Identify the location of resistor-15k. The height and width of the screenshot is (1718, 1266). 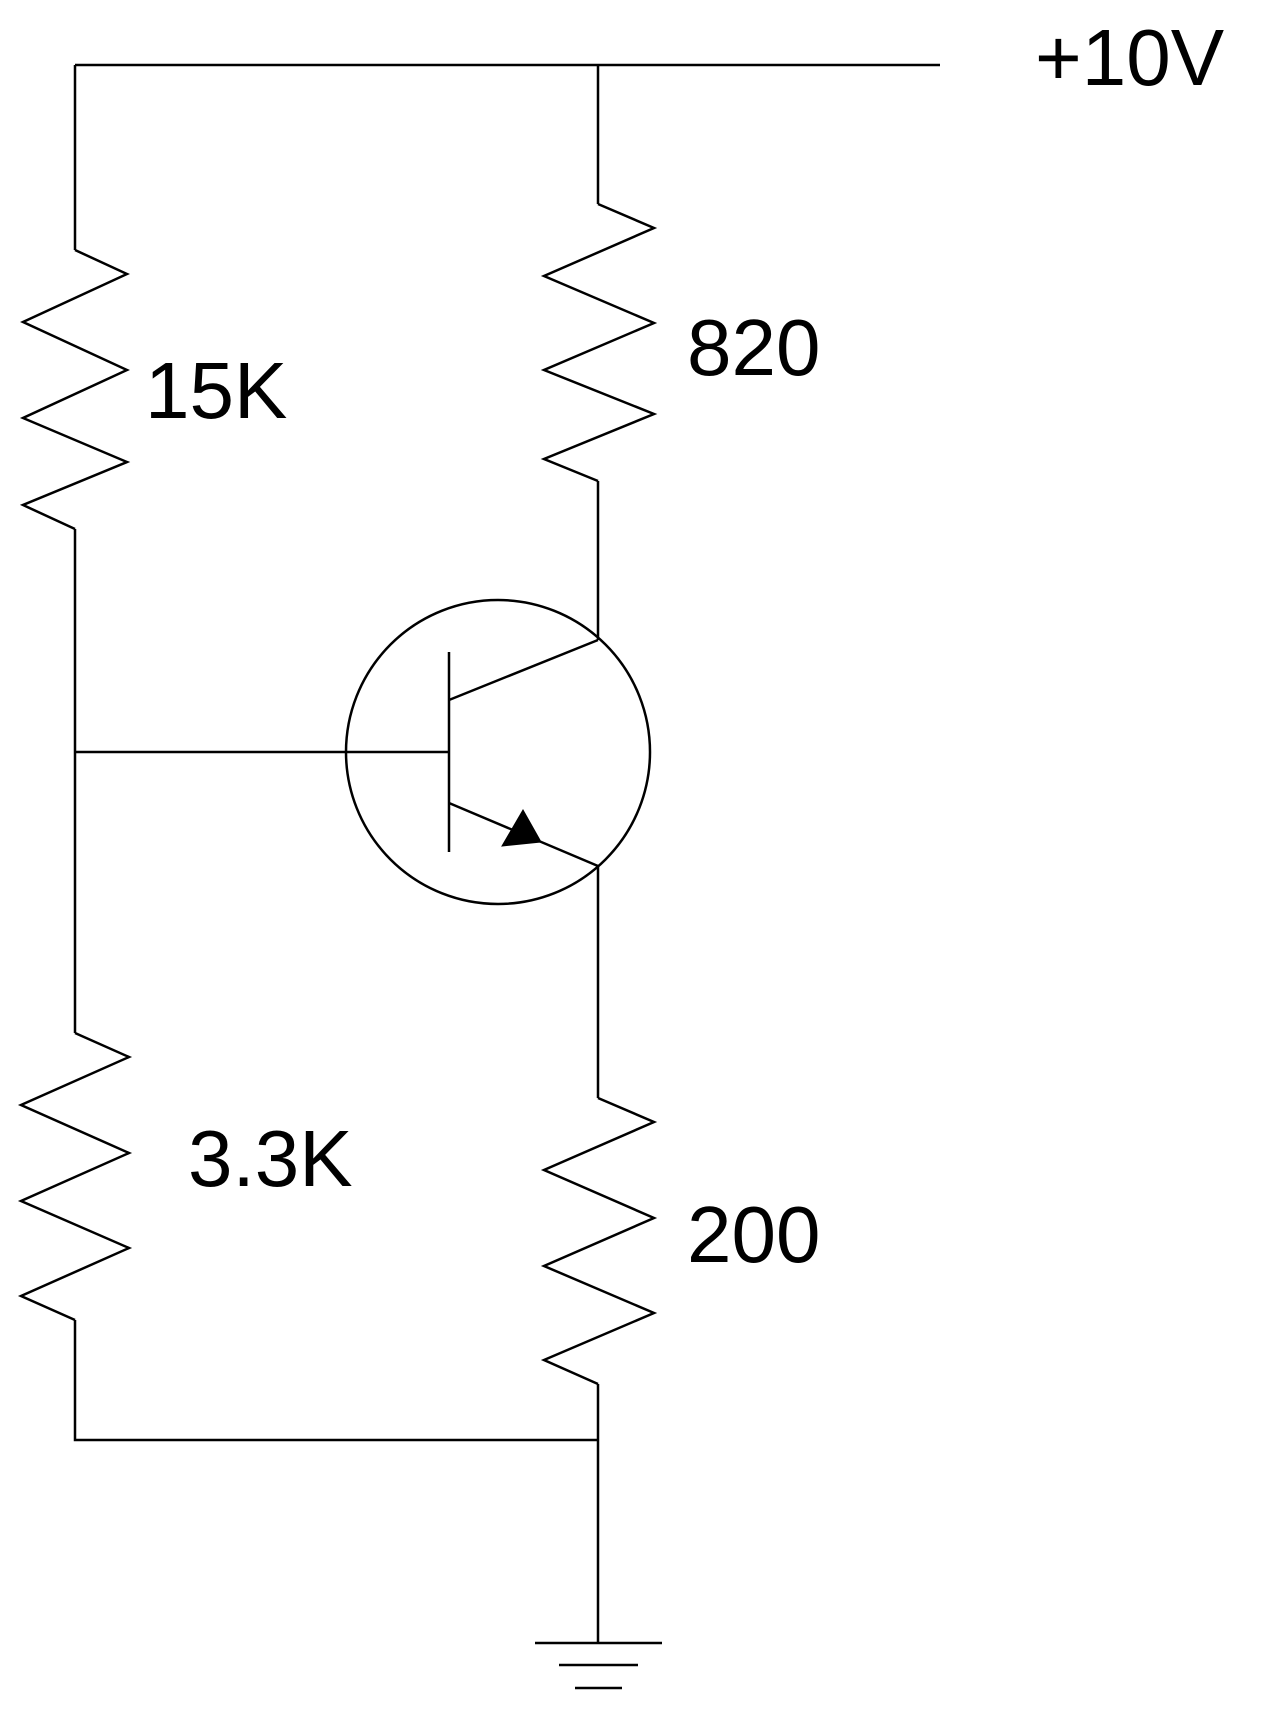
(75, 389).